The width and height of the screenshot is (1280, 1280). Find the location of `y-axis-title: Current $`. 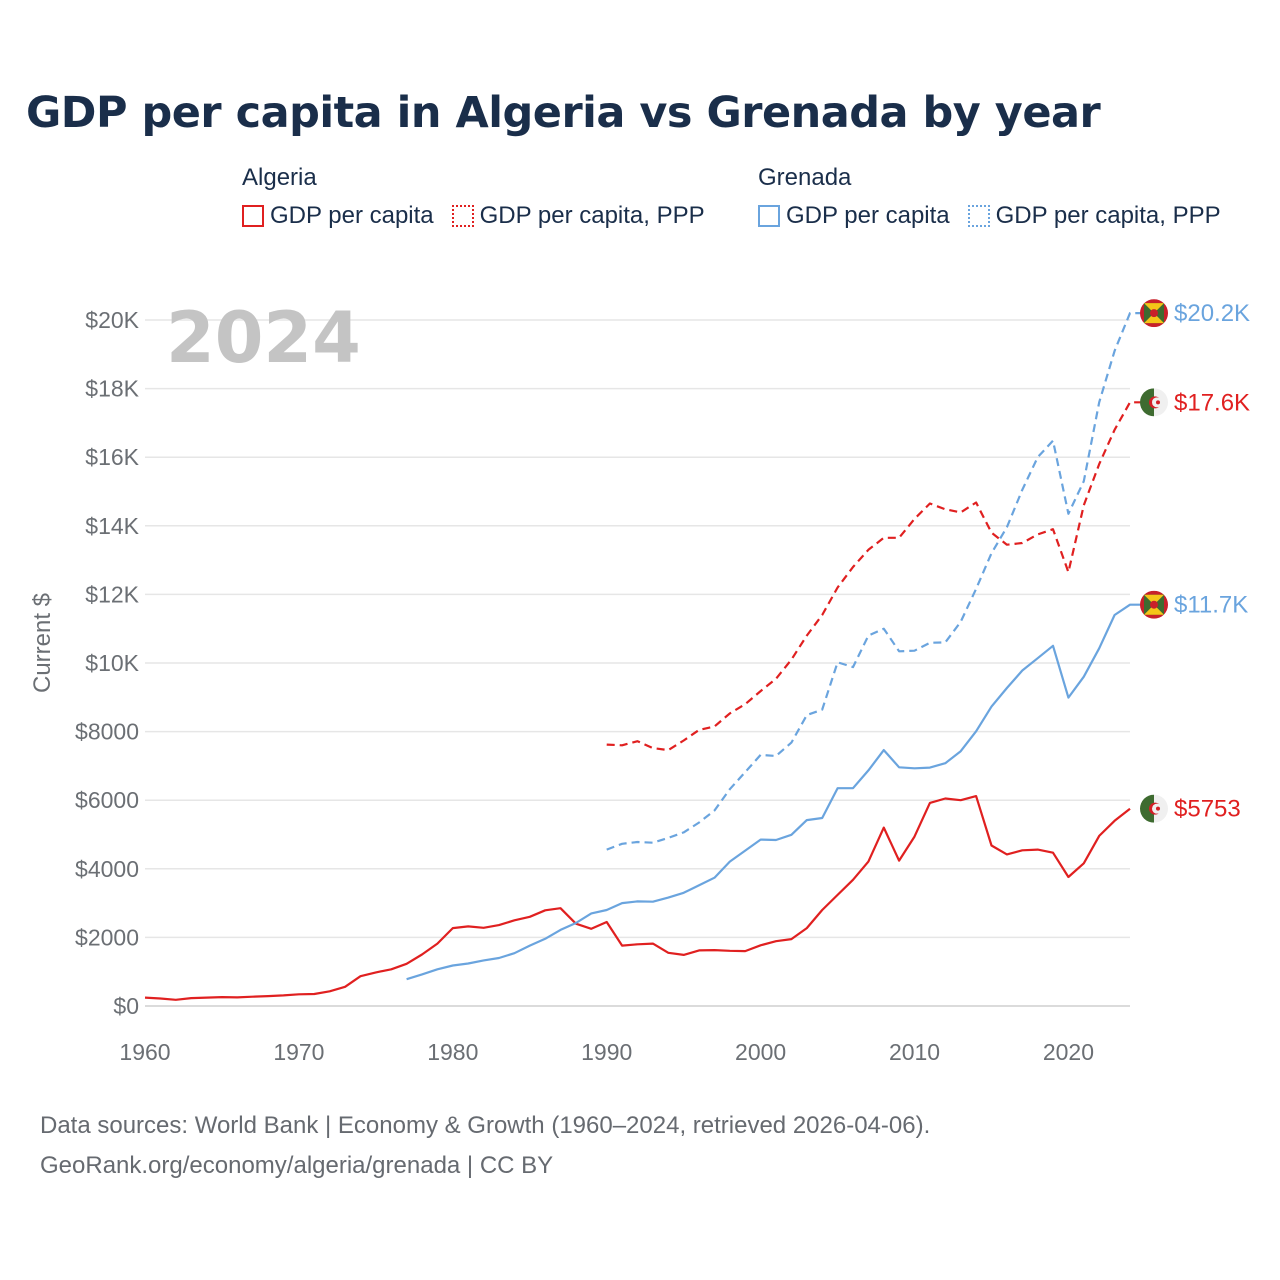

y-axis-title: Current $ is located at coordinates (42, 643).